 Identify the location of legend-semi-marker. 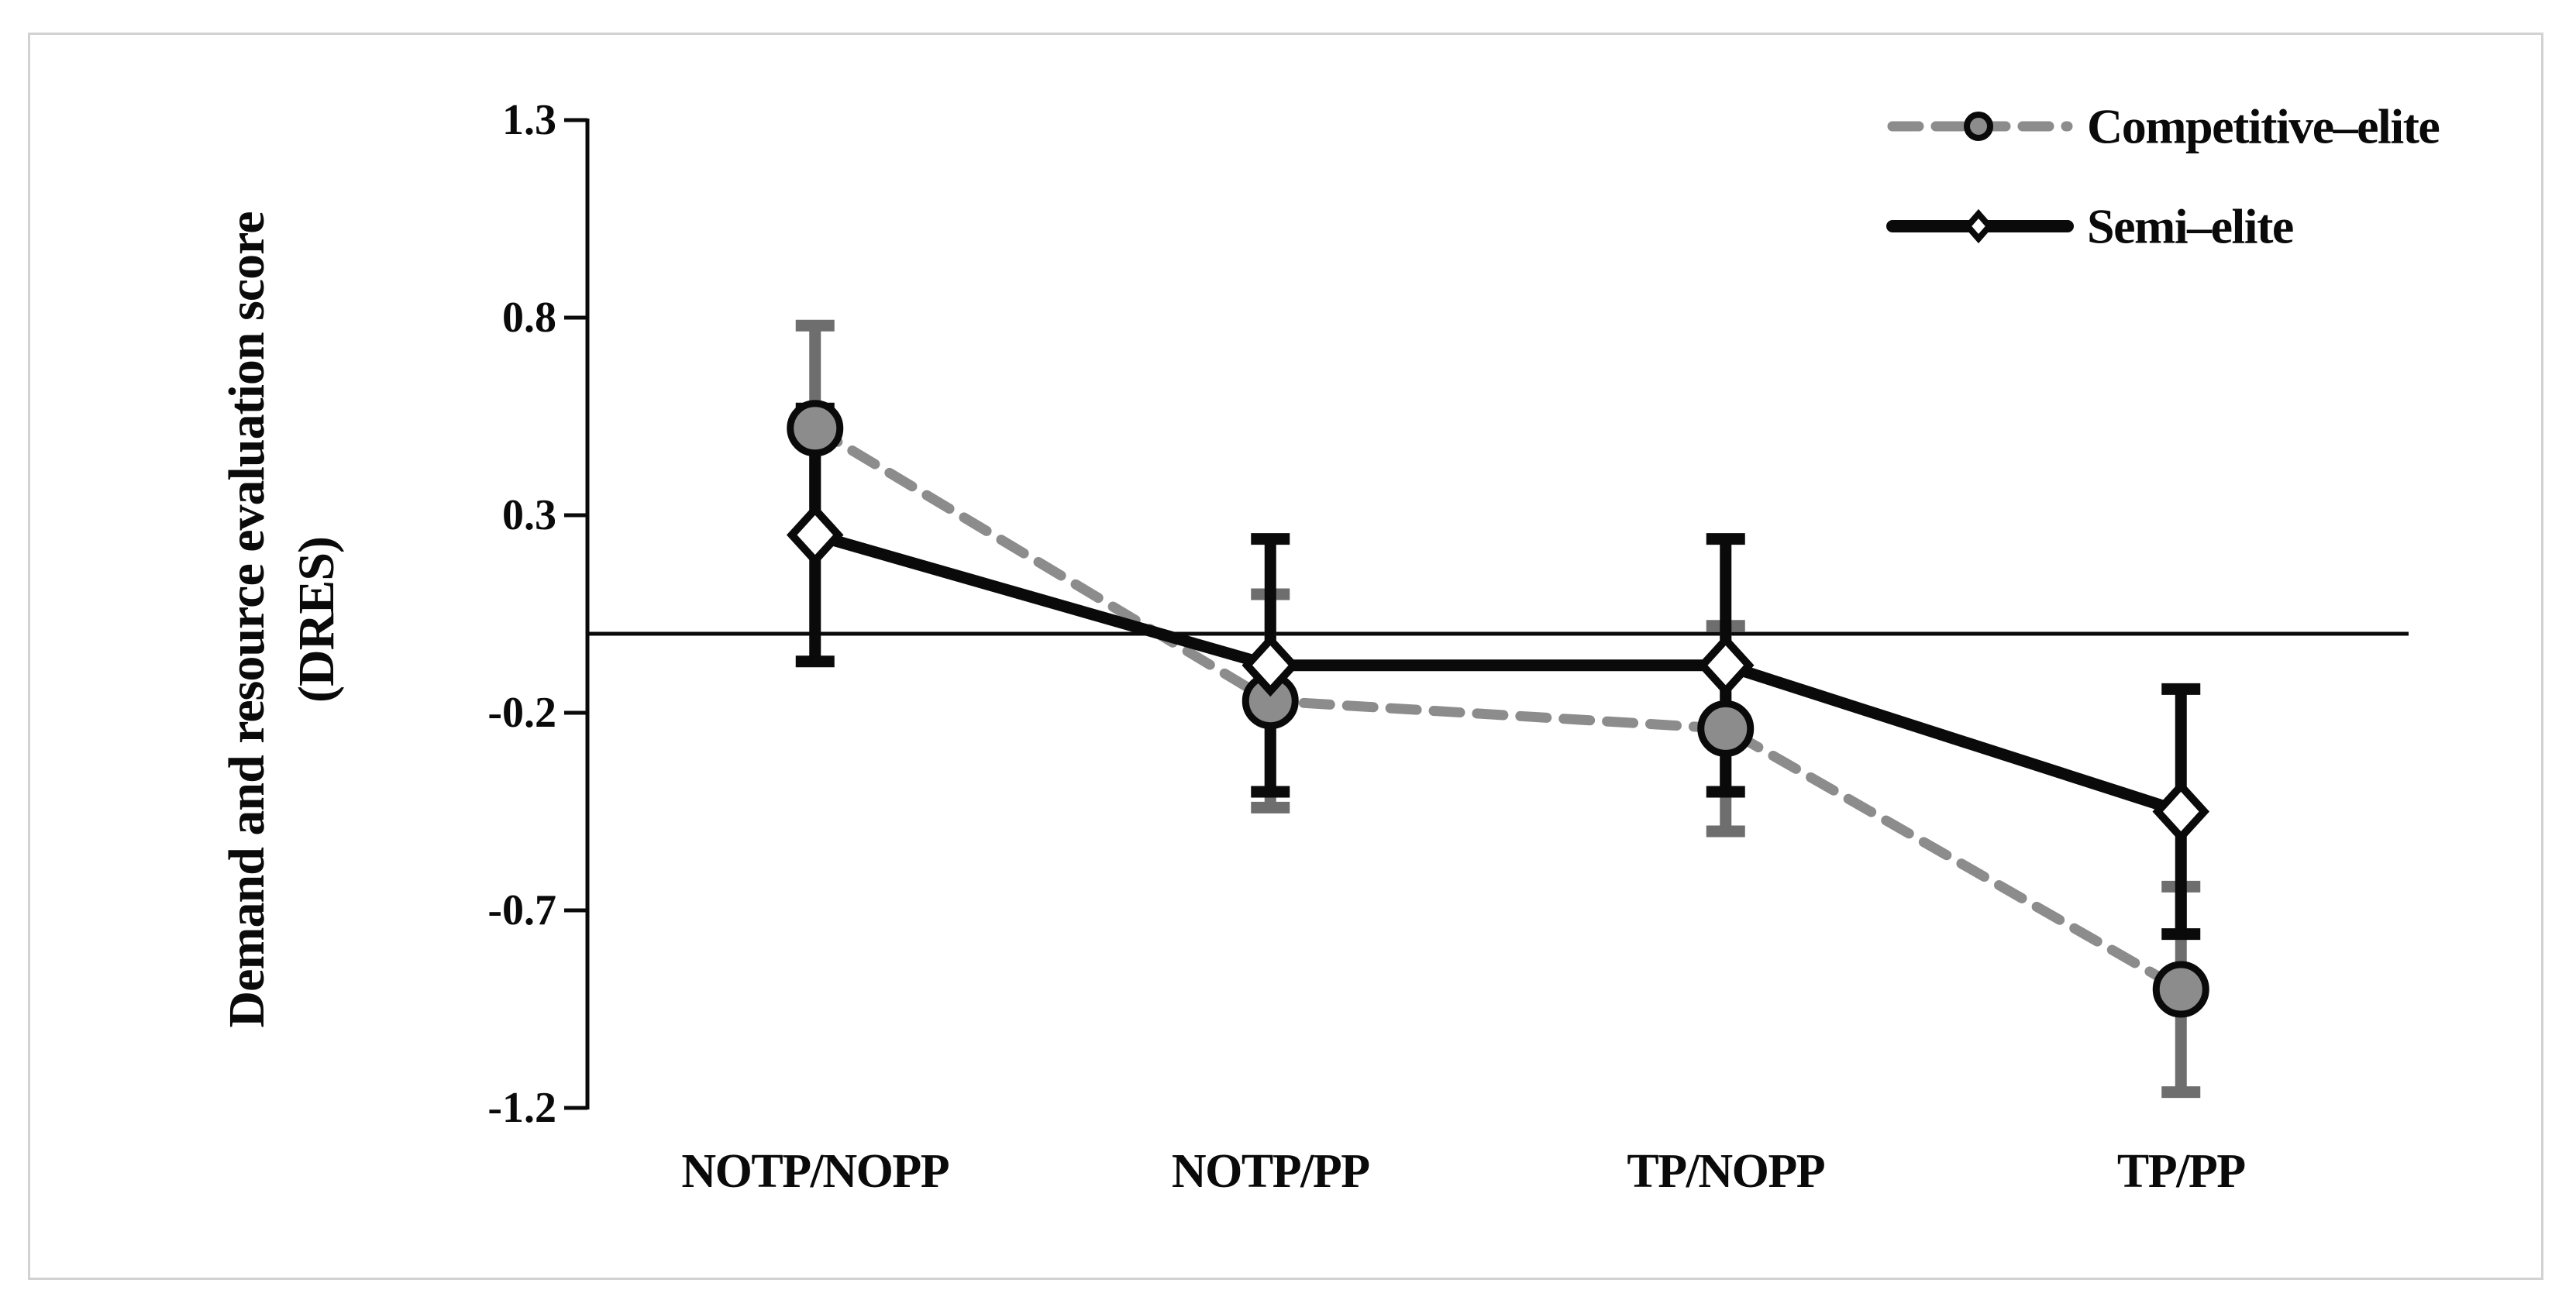
(1978, 226).